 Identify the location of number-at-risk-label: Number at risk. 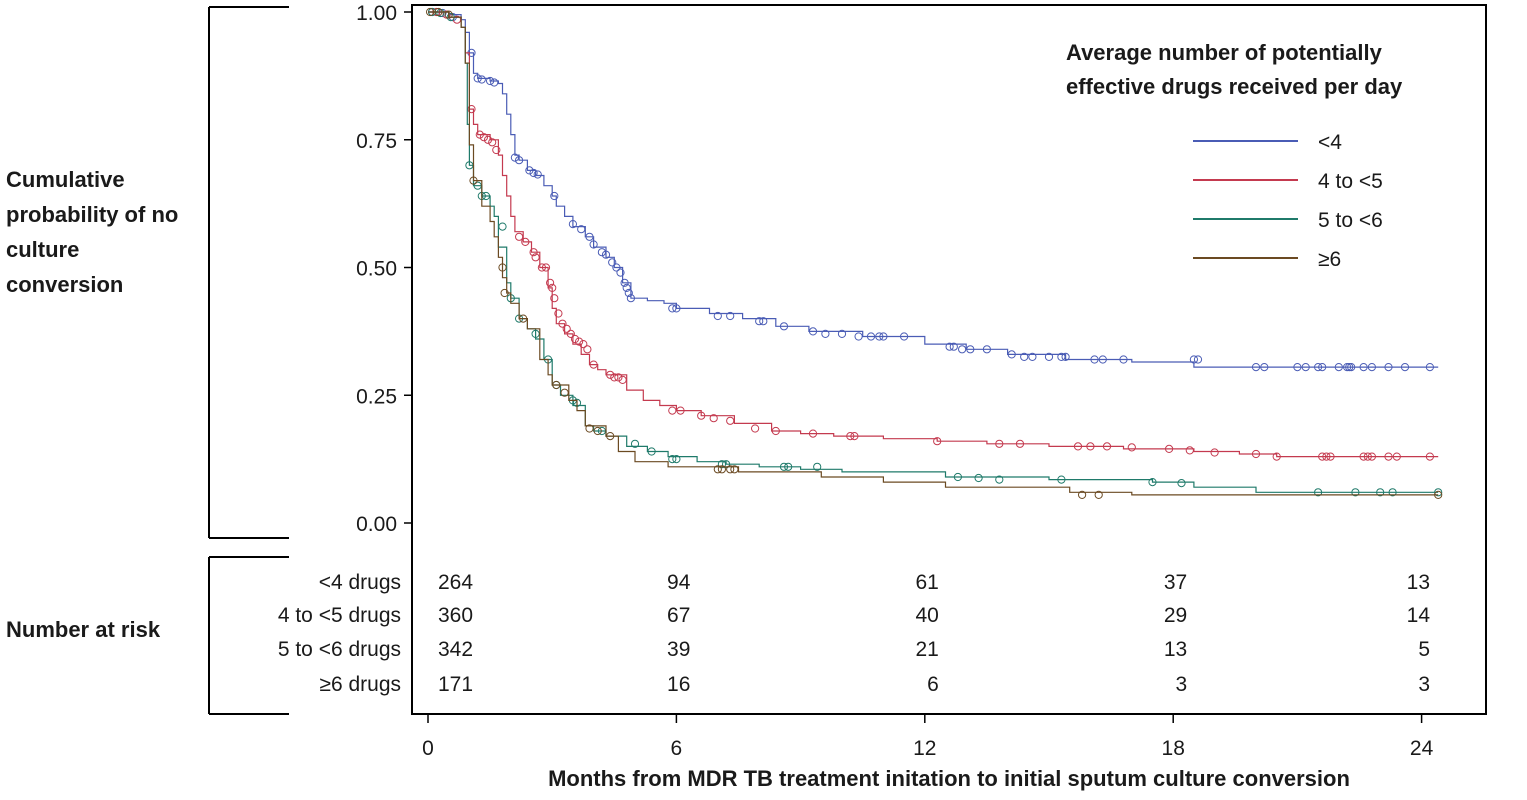
(83, 629).